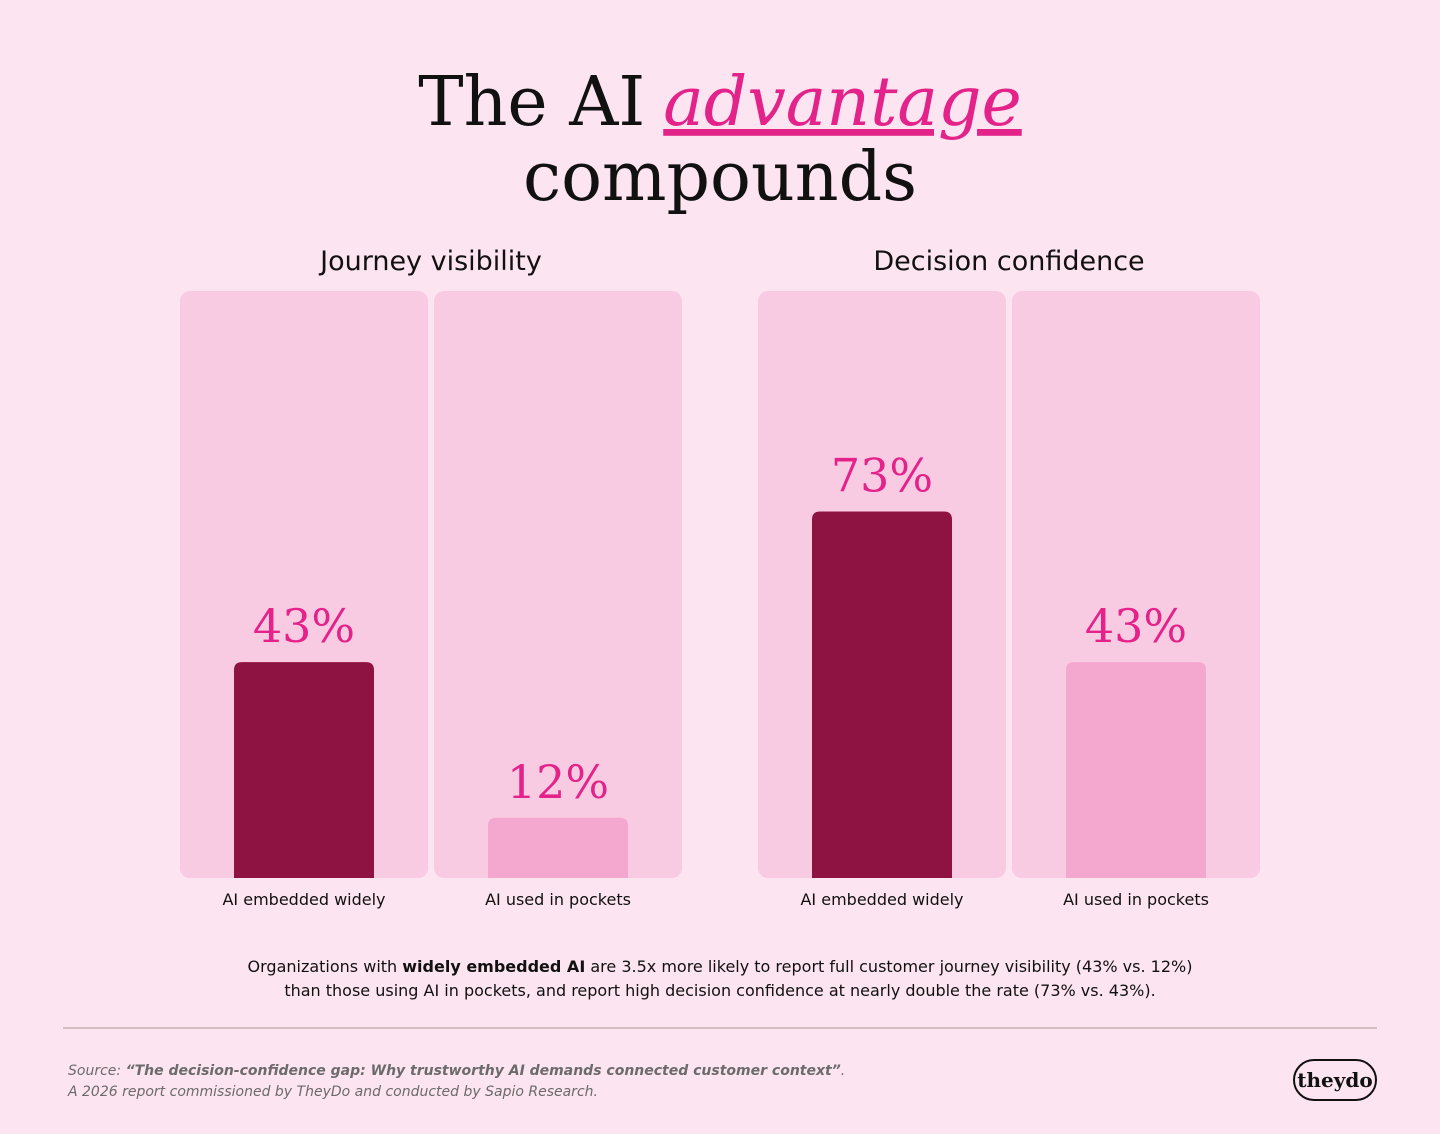  I want to click on source-label: Source:, so click(95, 1071).